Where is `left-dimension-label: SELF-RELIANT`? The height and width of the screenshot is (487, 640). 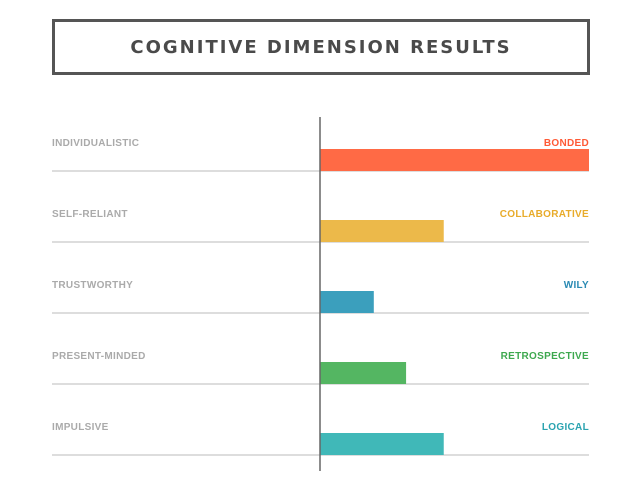 left-dimension-label: SELF-RELIANT is located at coordinates (90, 214).